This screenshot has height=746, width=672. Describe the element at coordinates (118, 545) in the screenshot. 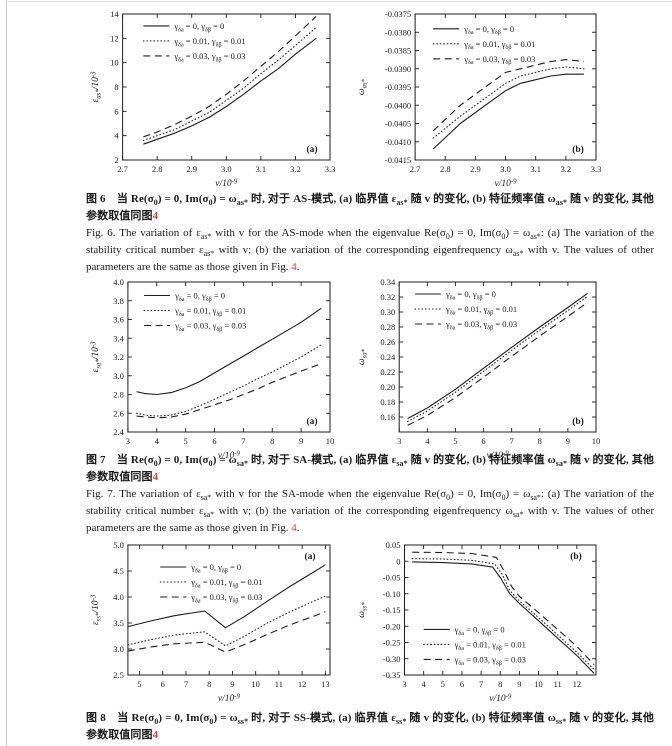

I see `svg-text: 5.0` at that location.